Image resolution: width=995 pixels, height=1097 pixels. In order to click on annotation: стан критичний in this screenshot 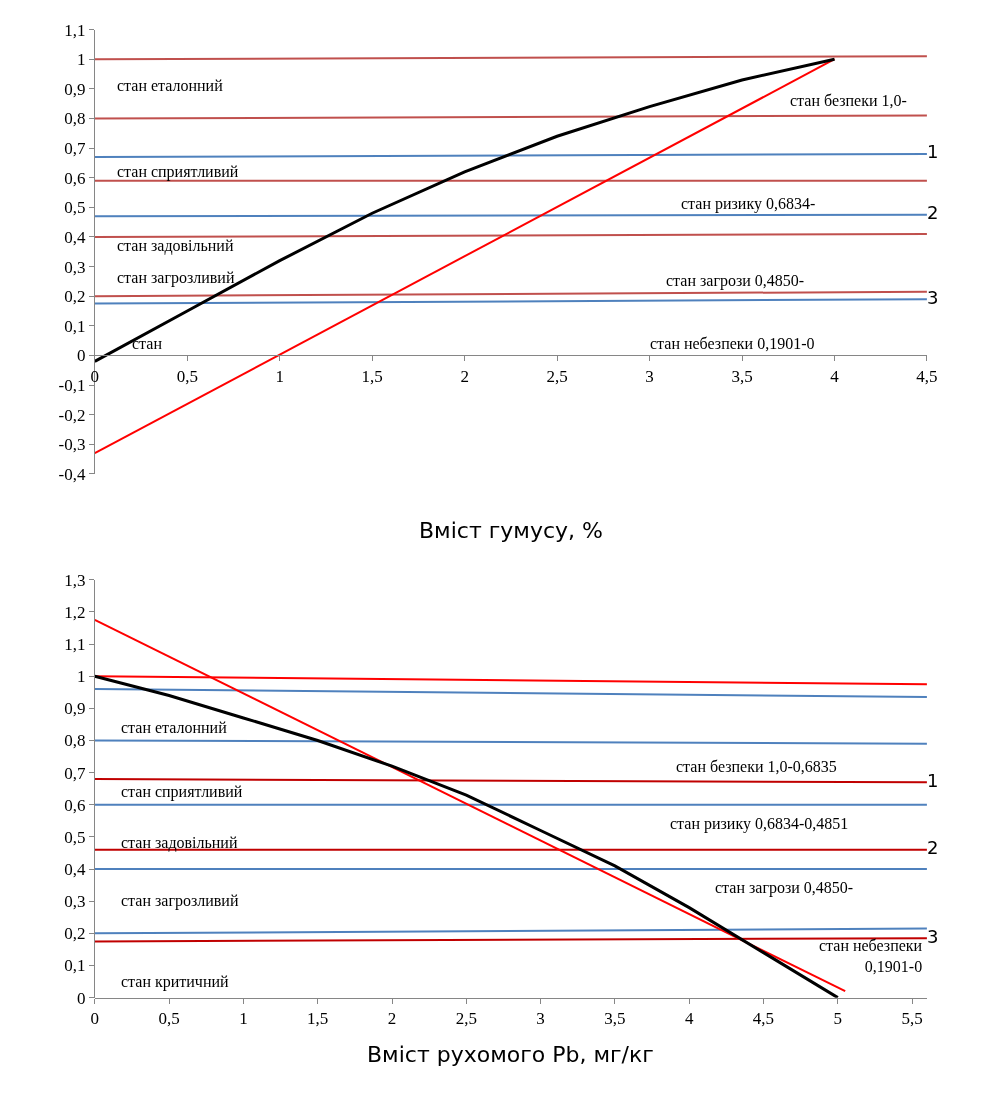, I will do `click(175, 982)`.